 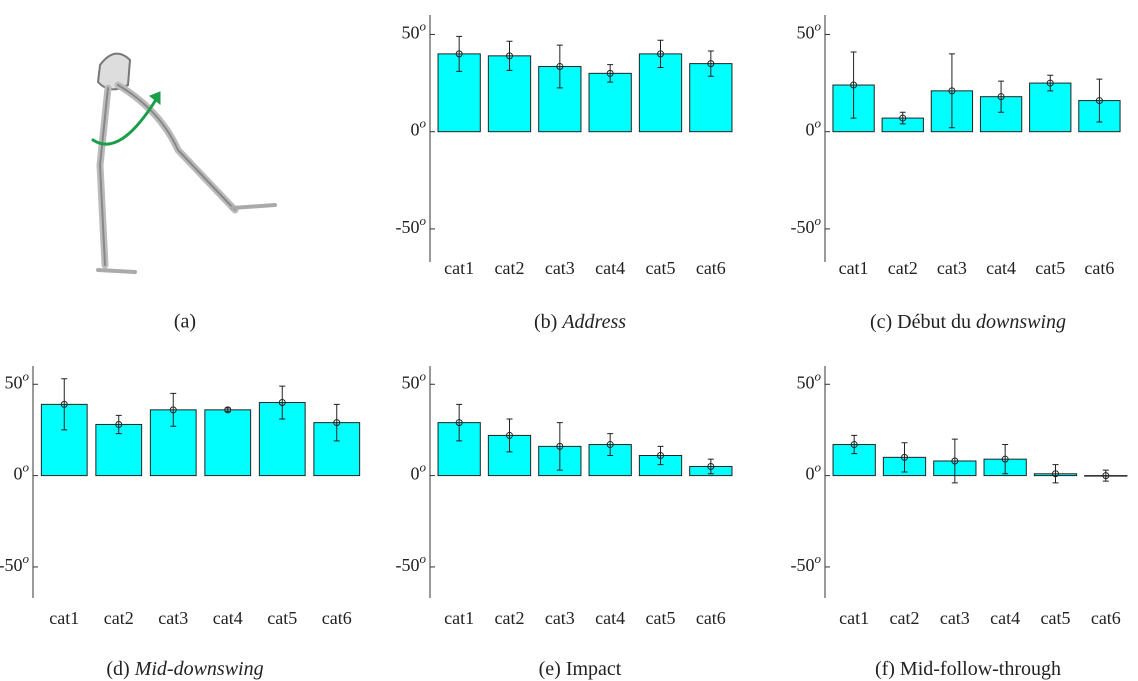 I want to click on panel-caption: (f) Mid-follow-through, so click(x=968, y=669).